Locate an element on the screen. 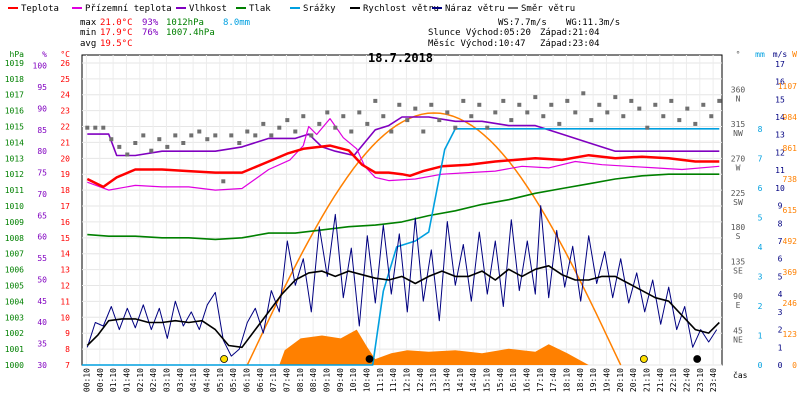 The image size is (800, 400). axis-tick-hpa: 1012 is located at coordinates (14, 174).